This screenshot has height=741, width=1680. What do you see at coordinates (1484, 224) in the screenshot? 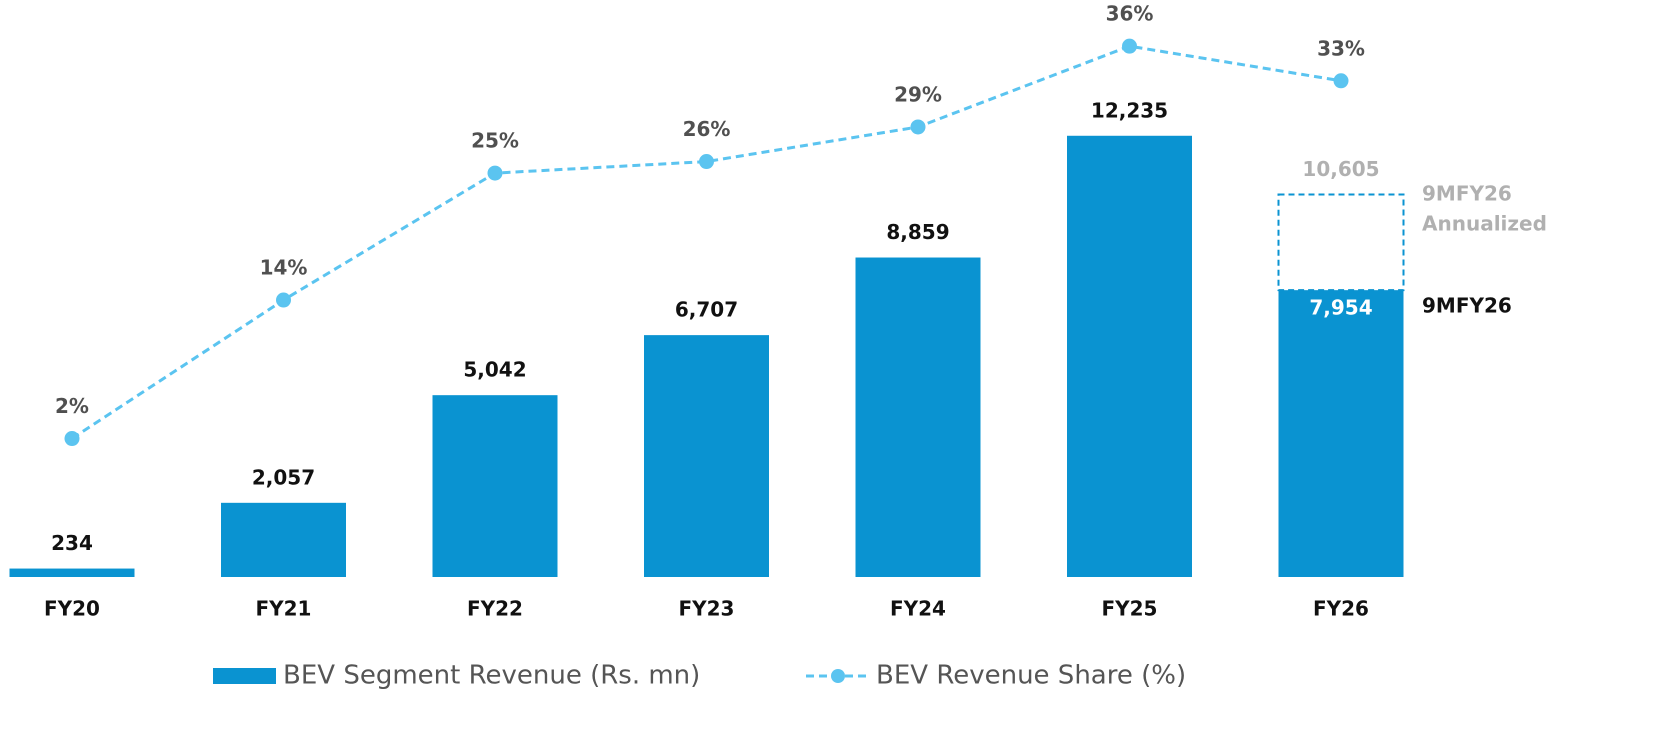
I see `annualized-note: Annualized` at bounding box center [1484, 224].